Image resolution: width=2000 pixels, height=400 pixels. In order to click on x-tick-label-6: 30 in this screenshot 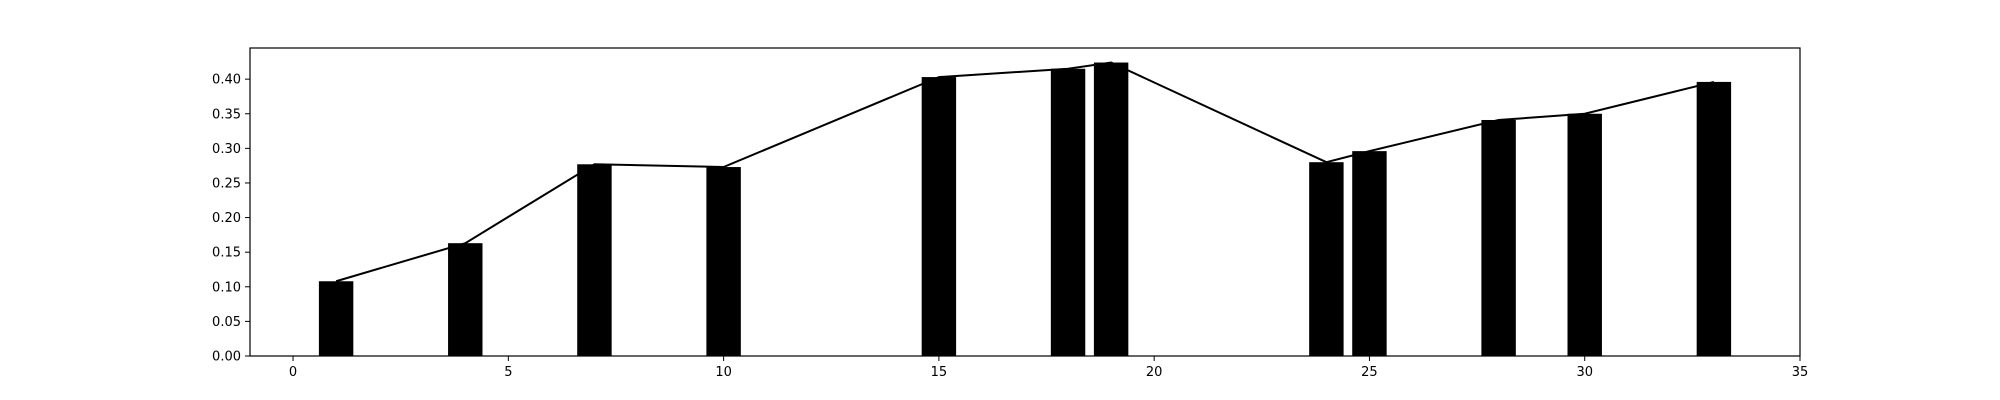, I will do `click(1584, 372)`.